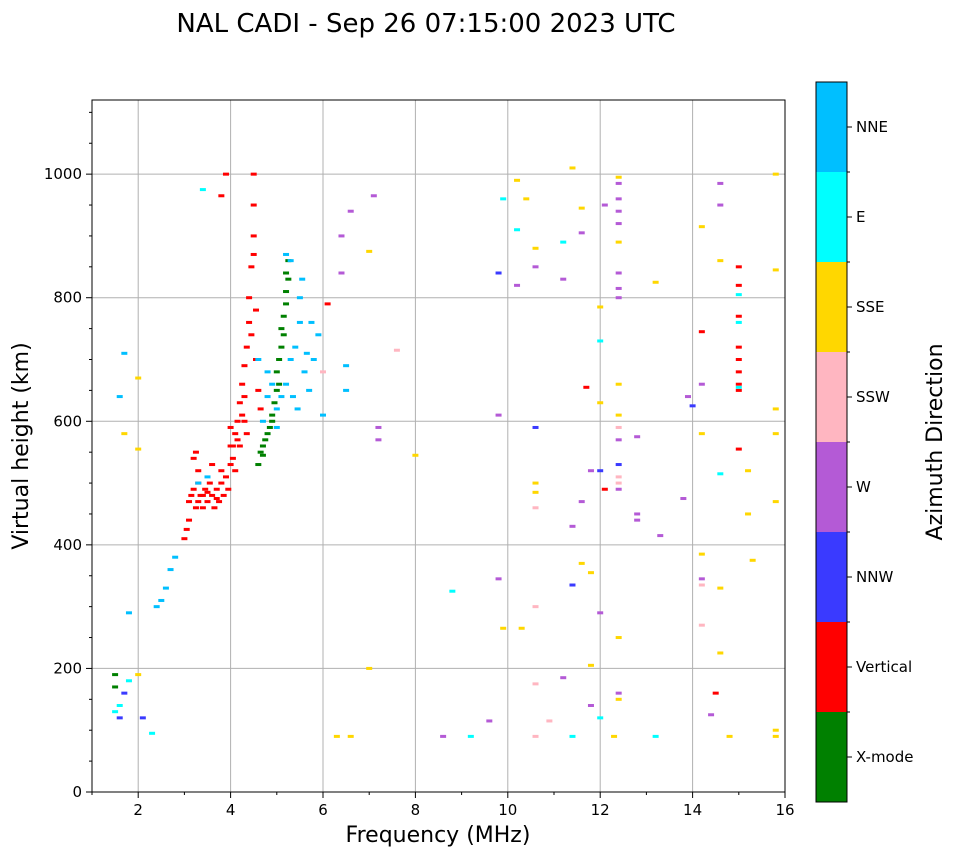 This screenshot has width=958, height=857. I want to click on colorbar-label: SSW, so click(873, 397).